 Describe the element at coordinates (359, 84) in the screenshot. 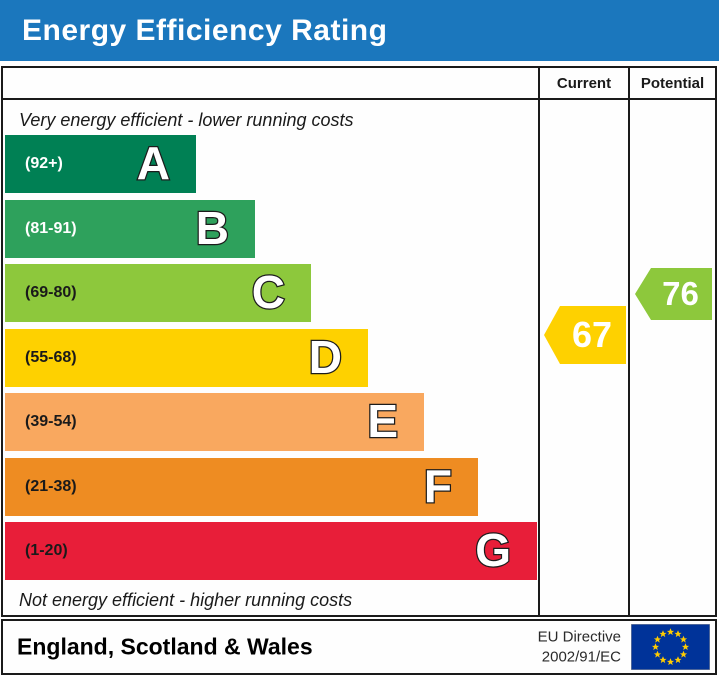

I see `table-header-row: Current Potential` at that location.